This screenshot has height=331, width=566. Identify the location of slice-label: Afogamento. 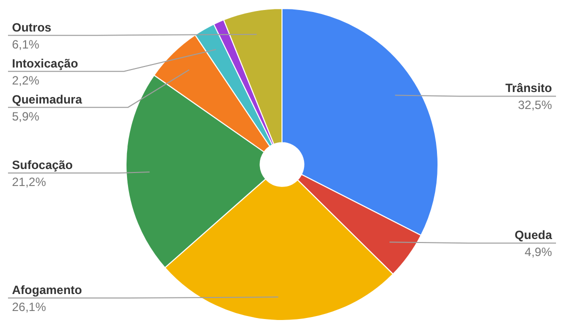
(47, 290).